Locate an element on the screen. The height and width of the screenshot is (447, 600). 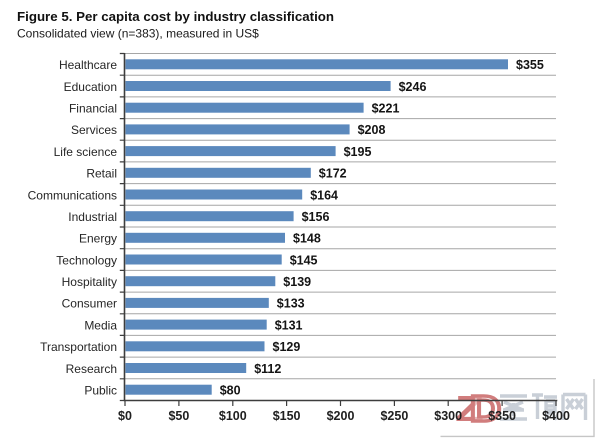
svg-text: $221 is located at coordinates (386, 109).